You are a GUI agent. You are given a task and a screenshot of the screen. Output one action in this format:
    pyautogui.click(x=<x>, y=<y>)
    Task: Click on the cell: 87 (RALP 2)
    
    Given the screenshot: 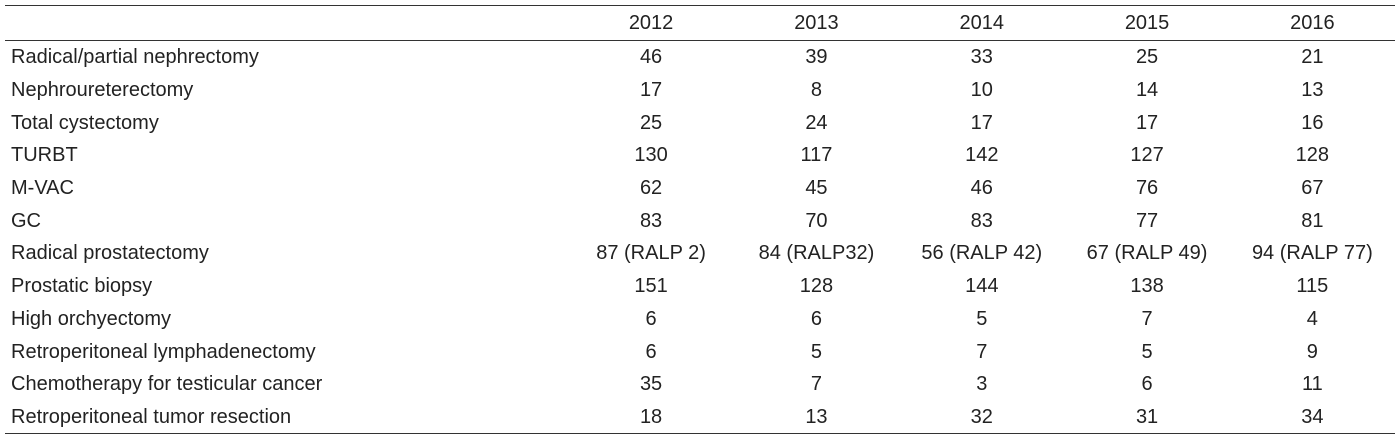 What is the action you would take?
    pyautogui.click(x=651, y=253)
    